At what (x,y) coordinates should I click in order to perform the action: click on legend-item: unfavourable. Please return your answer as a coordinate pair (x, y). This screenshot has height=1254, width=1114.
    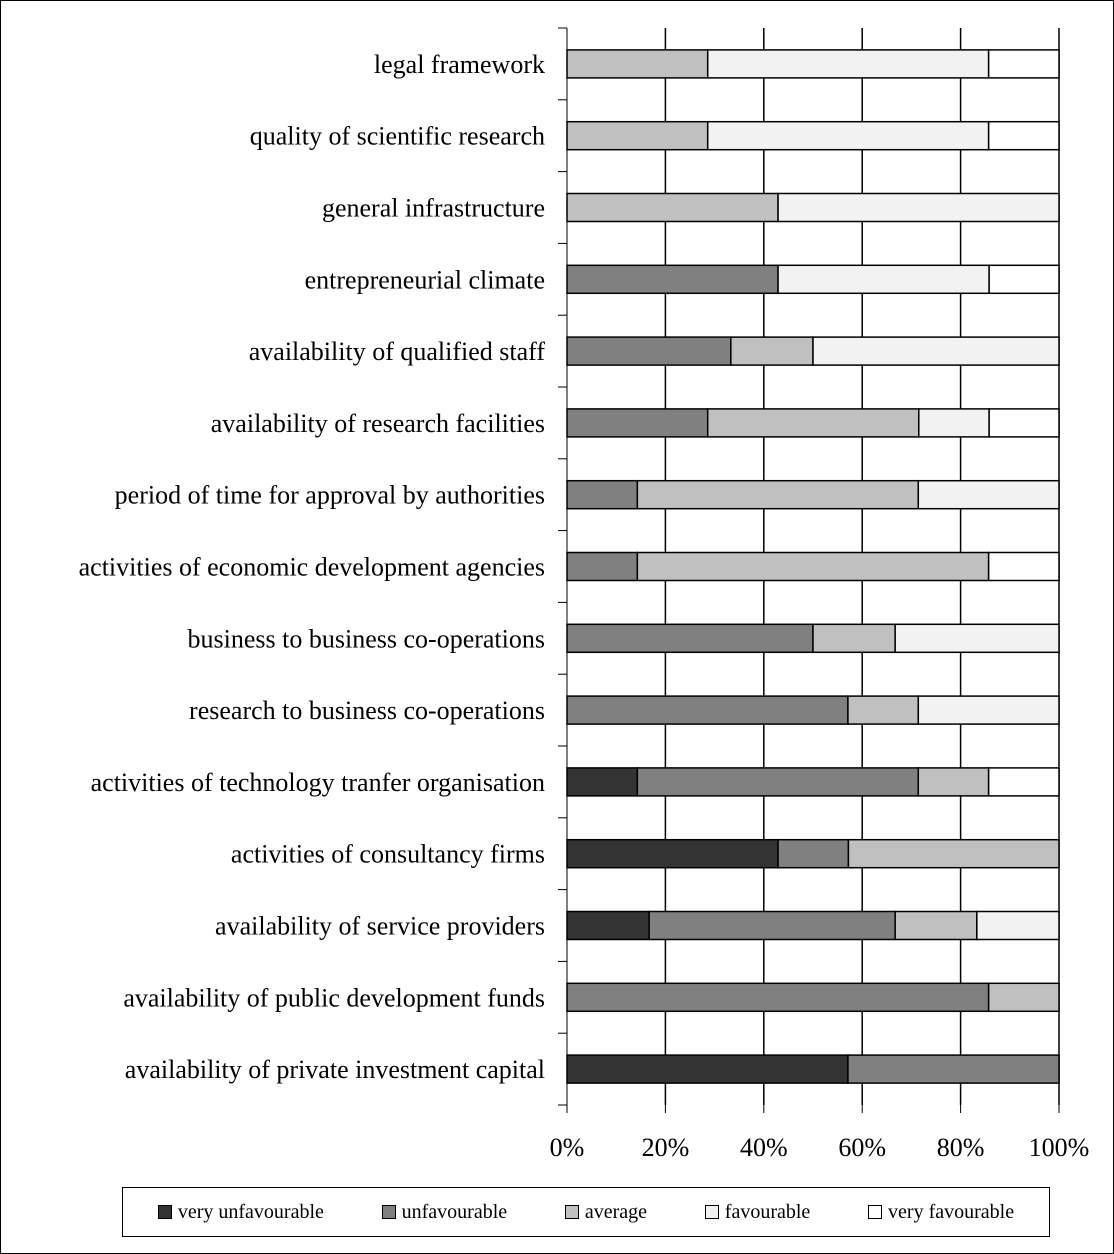
    Looking at the image, I should click on (444, 1212).